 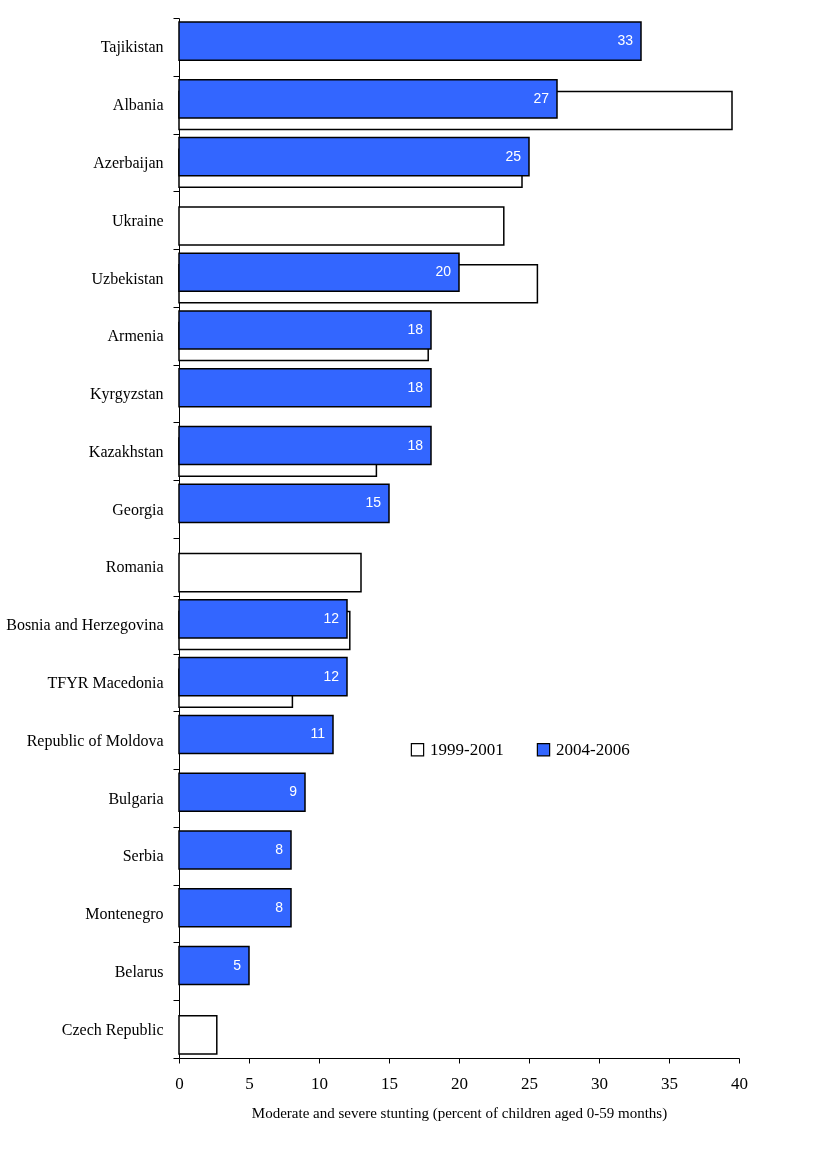 I want to click on y-tick-label: Bulgaria, so click(x=136, y=798).